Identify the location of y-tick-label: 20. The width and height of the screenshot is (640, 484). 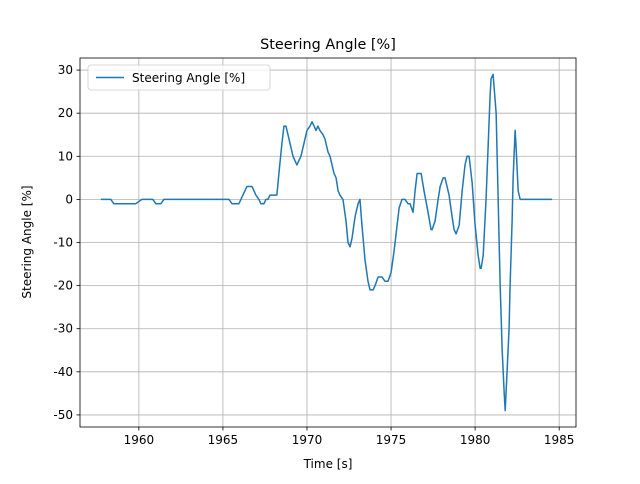
(65, 113).